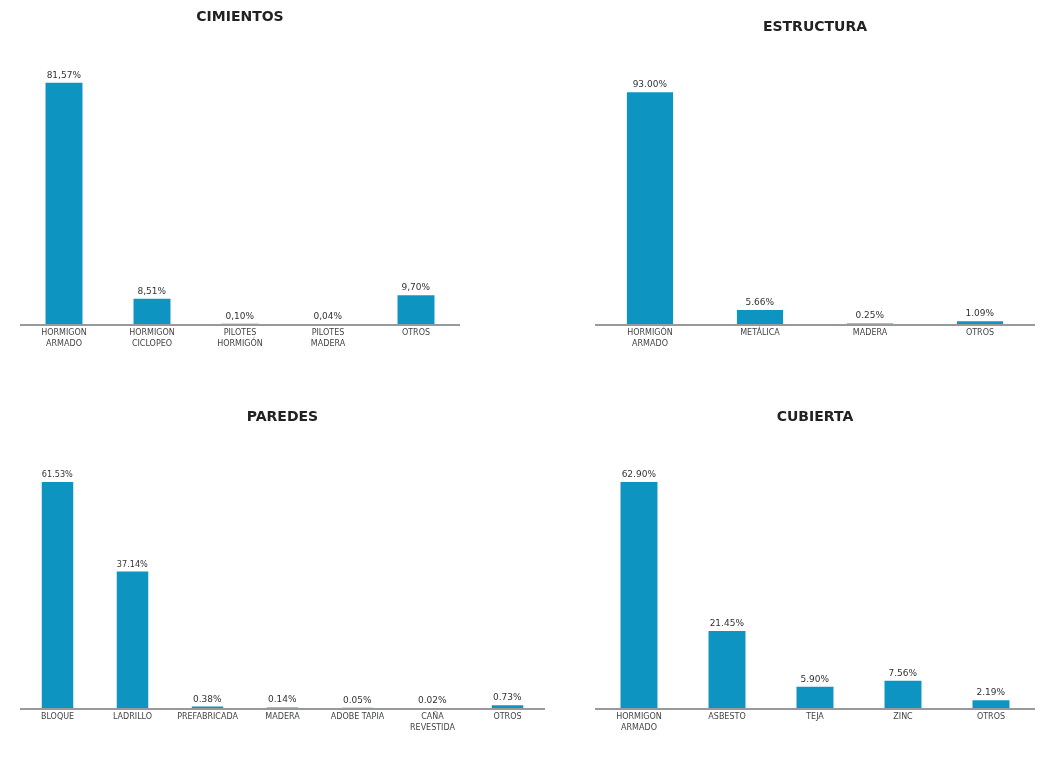 The height and width of the screenshot is (768, 1055). What do you see at coordinates (650, 84) in the screenshot?
I see `data-label: 93.00%` at bounding box center [650, 84].